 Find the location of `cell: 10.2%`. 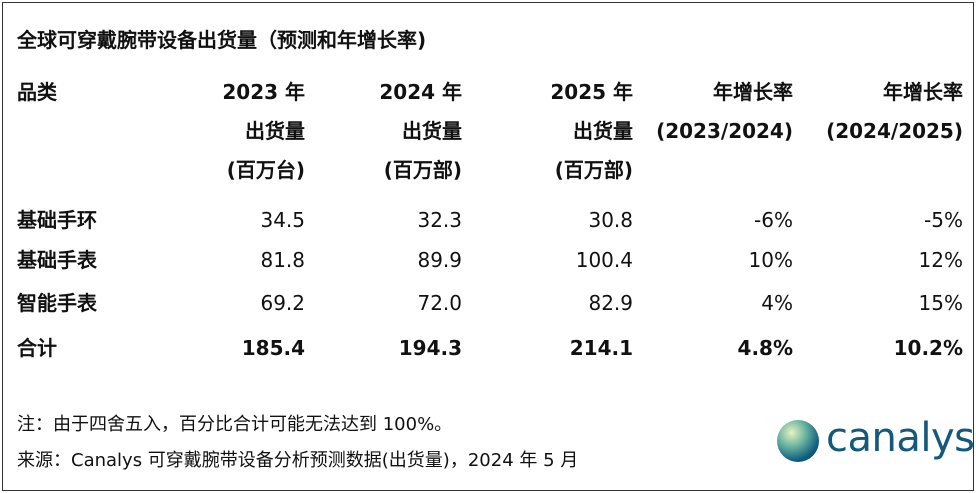

cell: 10.2% is located at coordinates (928, 348).